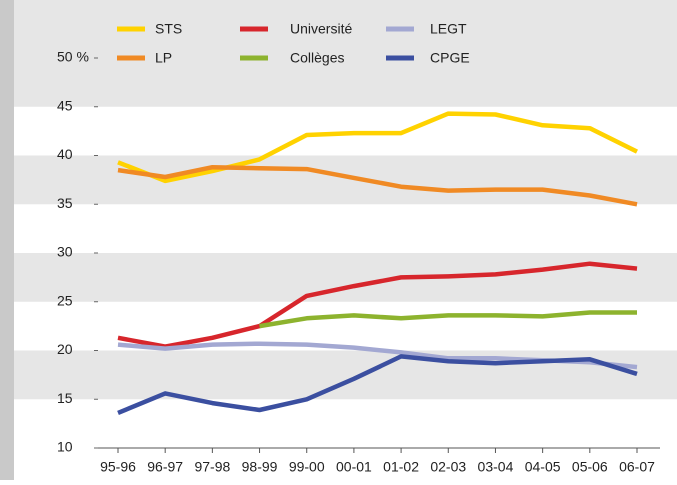 This screenshot has width=677, height=485. What do you see at coordinates (260, 467) in the screenshot?
I see `x-tick-label: 98-99` at bounding box center [260, 467].